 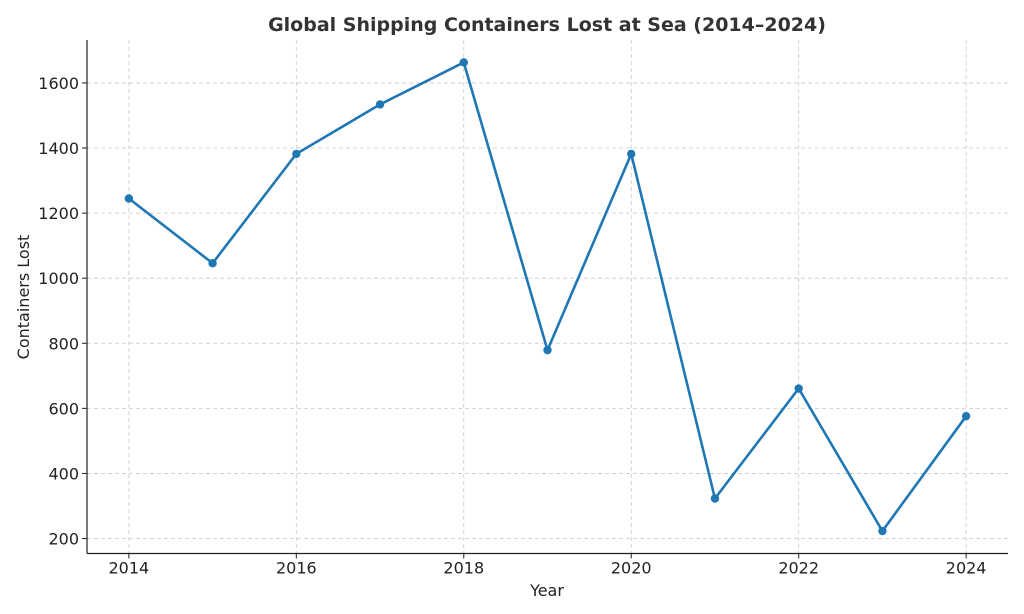 I want to click on x-tick-label: 2020, so click(x=631, y=568).